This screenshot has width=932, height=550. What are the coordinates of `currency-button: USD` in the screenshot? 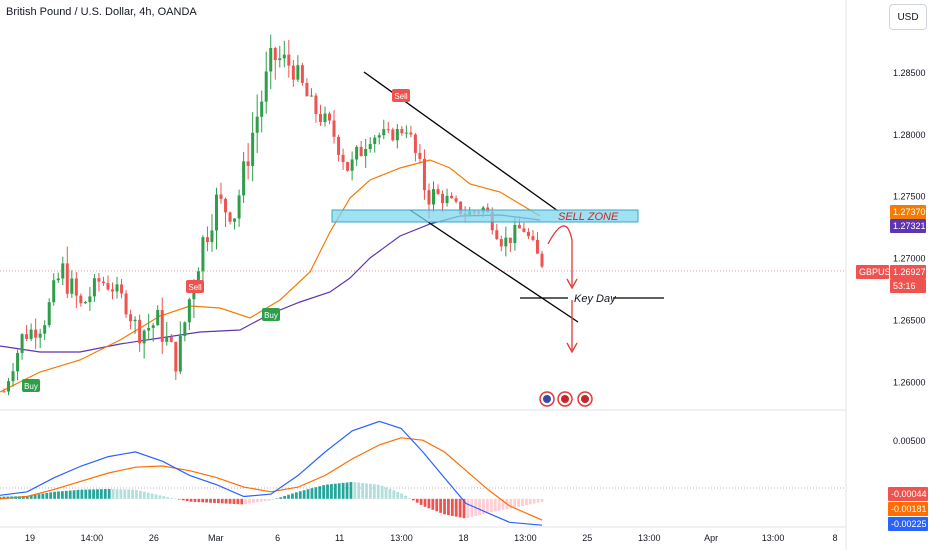 It's located at (908, 17).